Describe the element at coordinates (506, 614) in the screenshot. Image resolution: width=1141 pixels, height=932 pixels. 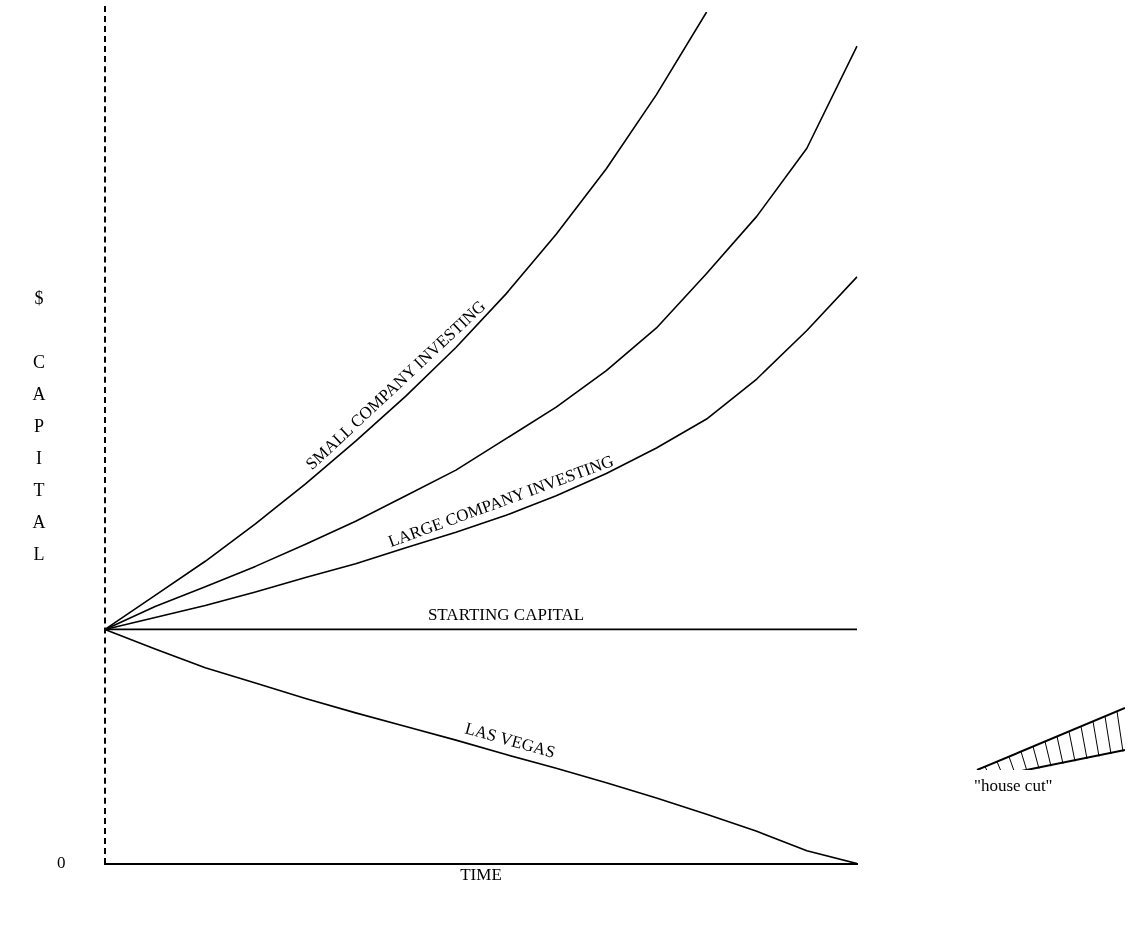
I see `series-label: STARTING CAPITAL` at that location.